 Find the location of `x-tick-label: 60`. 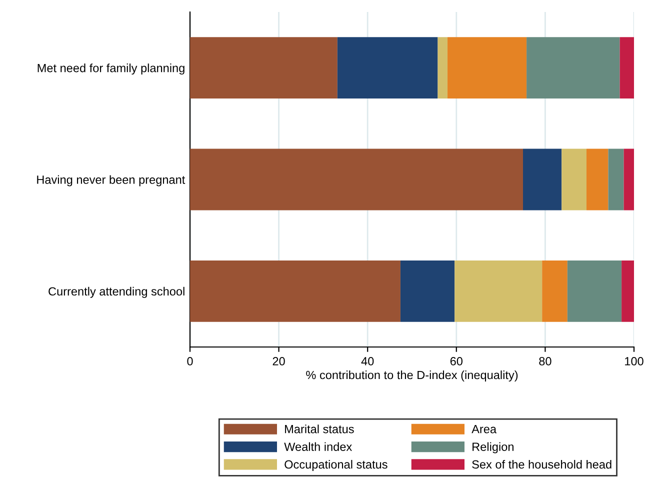

x-tick-label: 60 is located at coordinates (456, 361).